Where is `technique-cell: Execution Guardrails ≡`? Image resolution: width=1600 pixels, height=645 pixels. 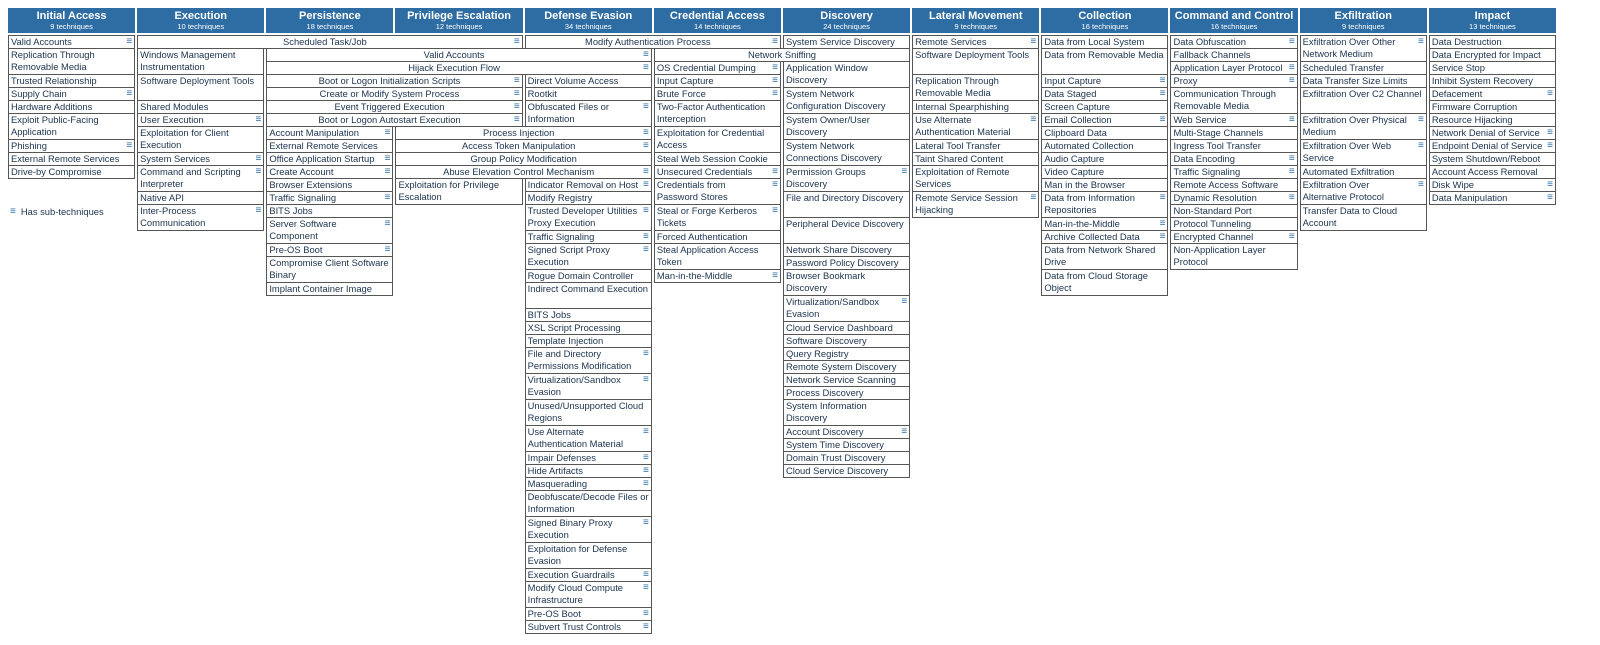
technique-cell: Execution Guardrails ≡ is located at coordinates (588, 575).